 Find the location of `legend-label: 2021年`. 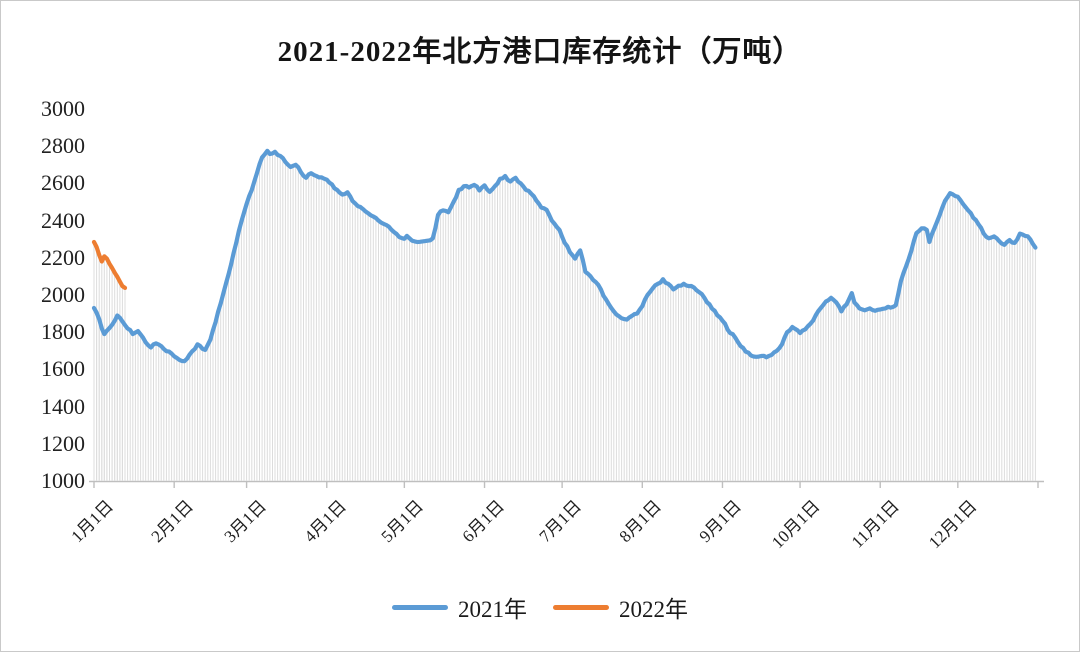

legend-label: 2021年 is located at coordinates (492, 609).